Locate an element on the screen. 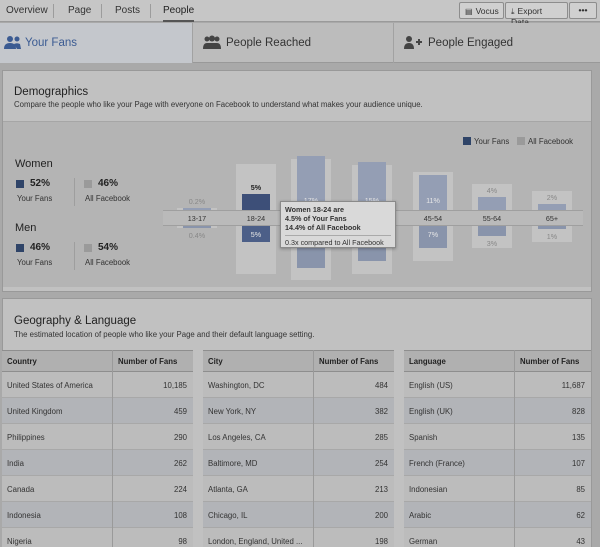 This screenshot has width=600, height=547. age-tick-label: 18-24 is located at coordinates (256, 218).